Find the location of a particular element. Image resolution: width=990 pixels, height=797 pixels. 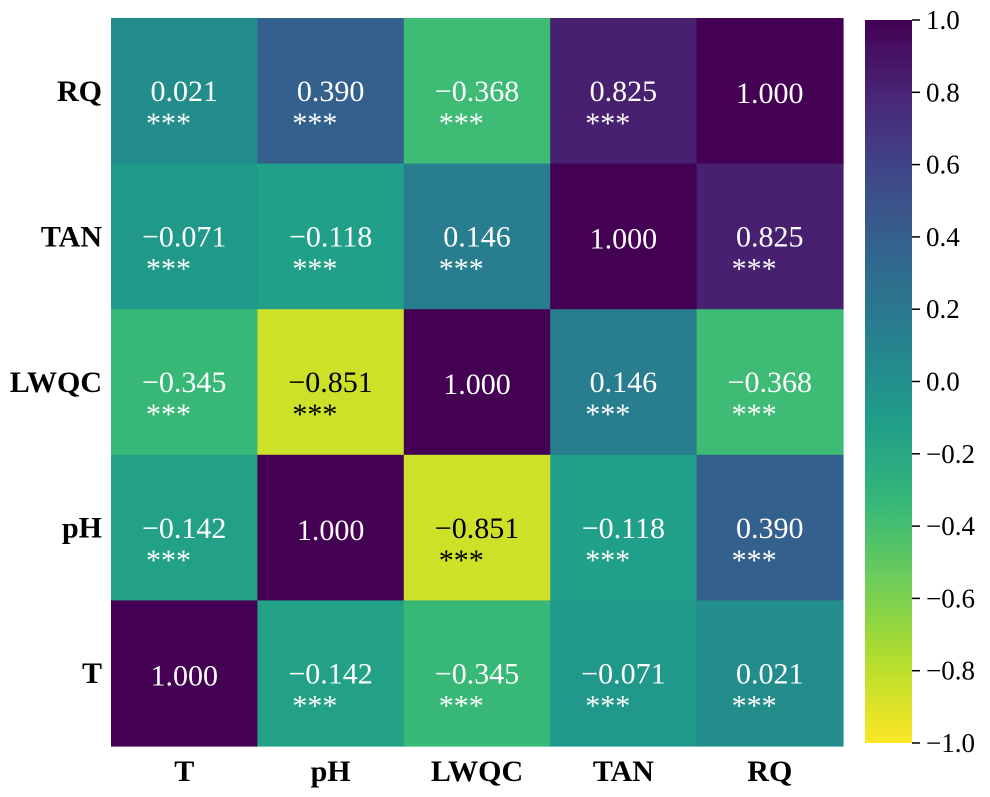

colorbar-tick-label: −0.2 is located at coordinates (950, 454).